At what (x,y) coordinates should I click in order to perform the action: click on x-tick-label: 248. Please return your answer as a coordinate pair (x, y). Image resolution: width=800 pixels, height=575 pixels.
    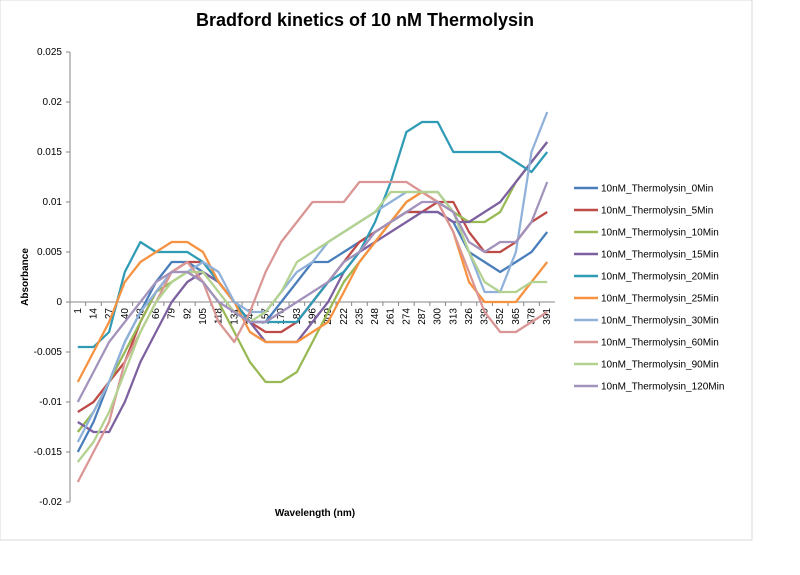
    Looking at the image, I should click on (375, 316).